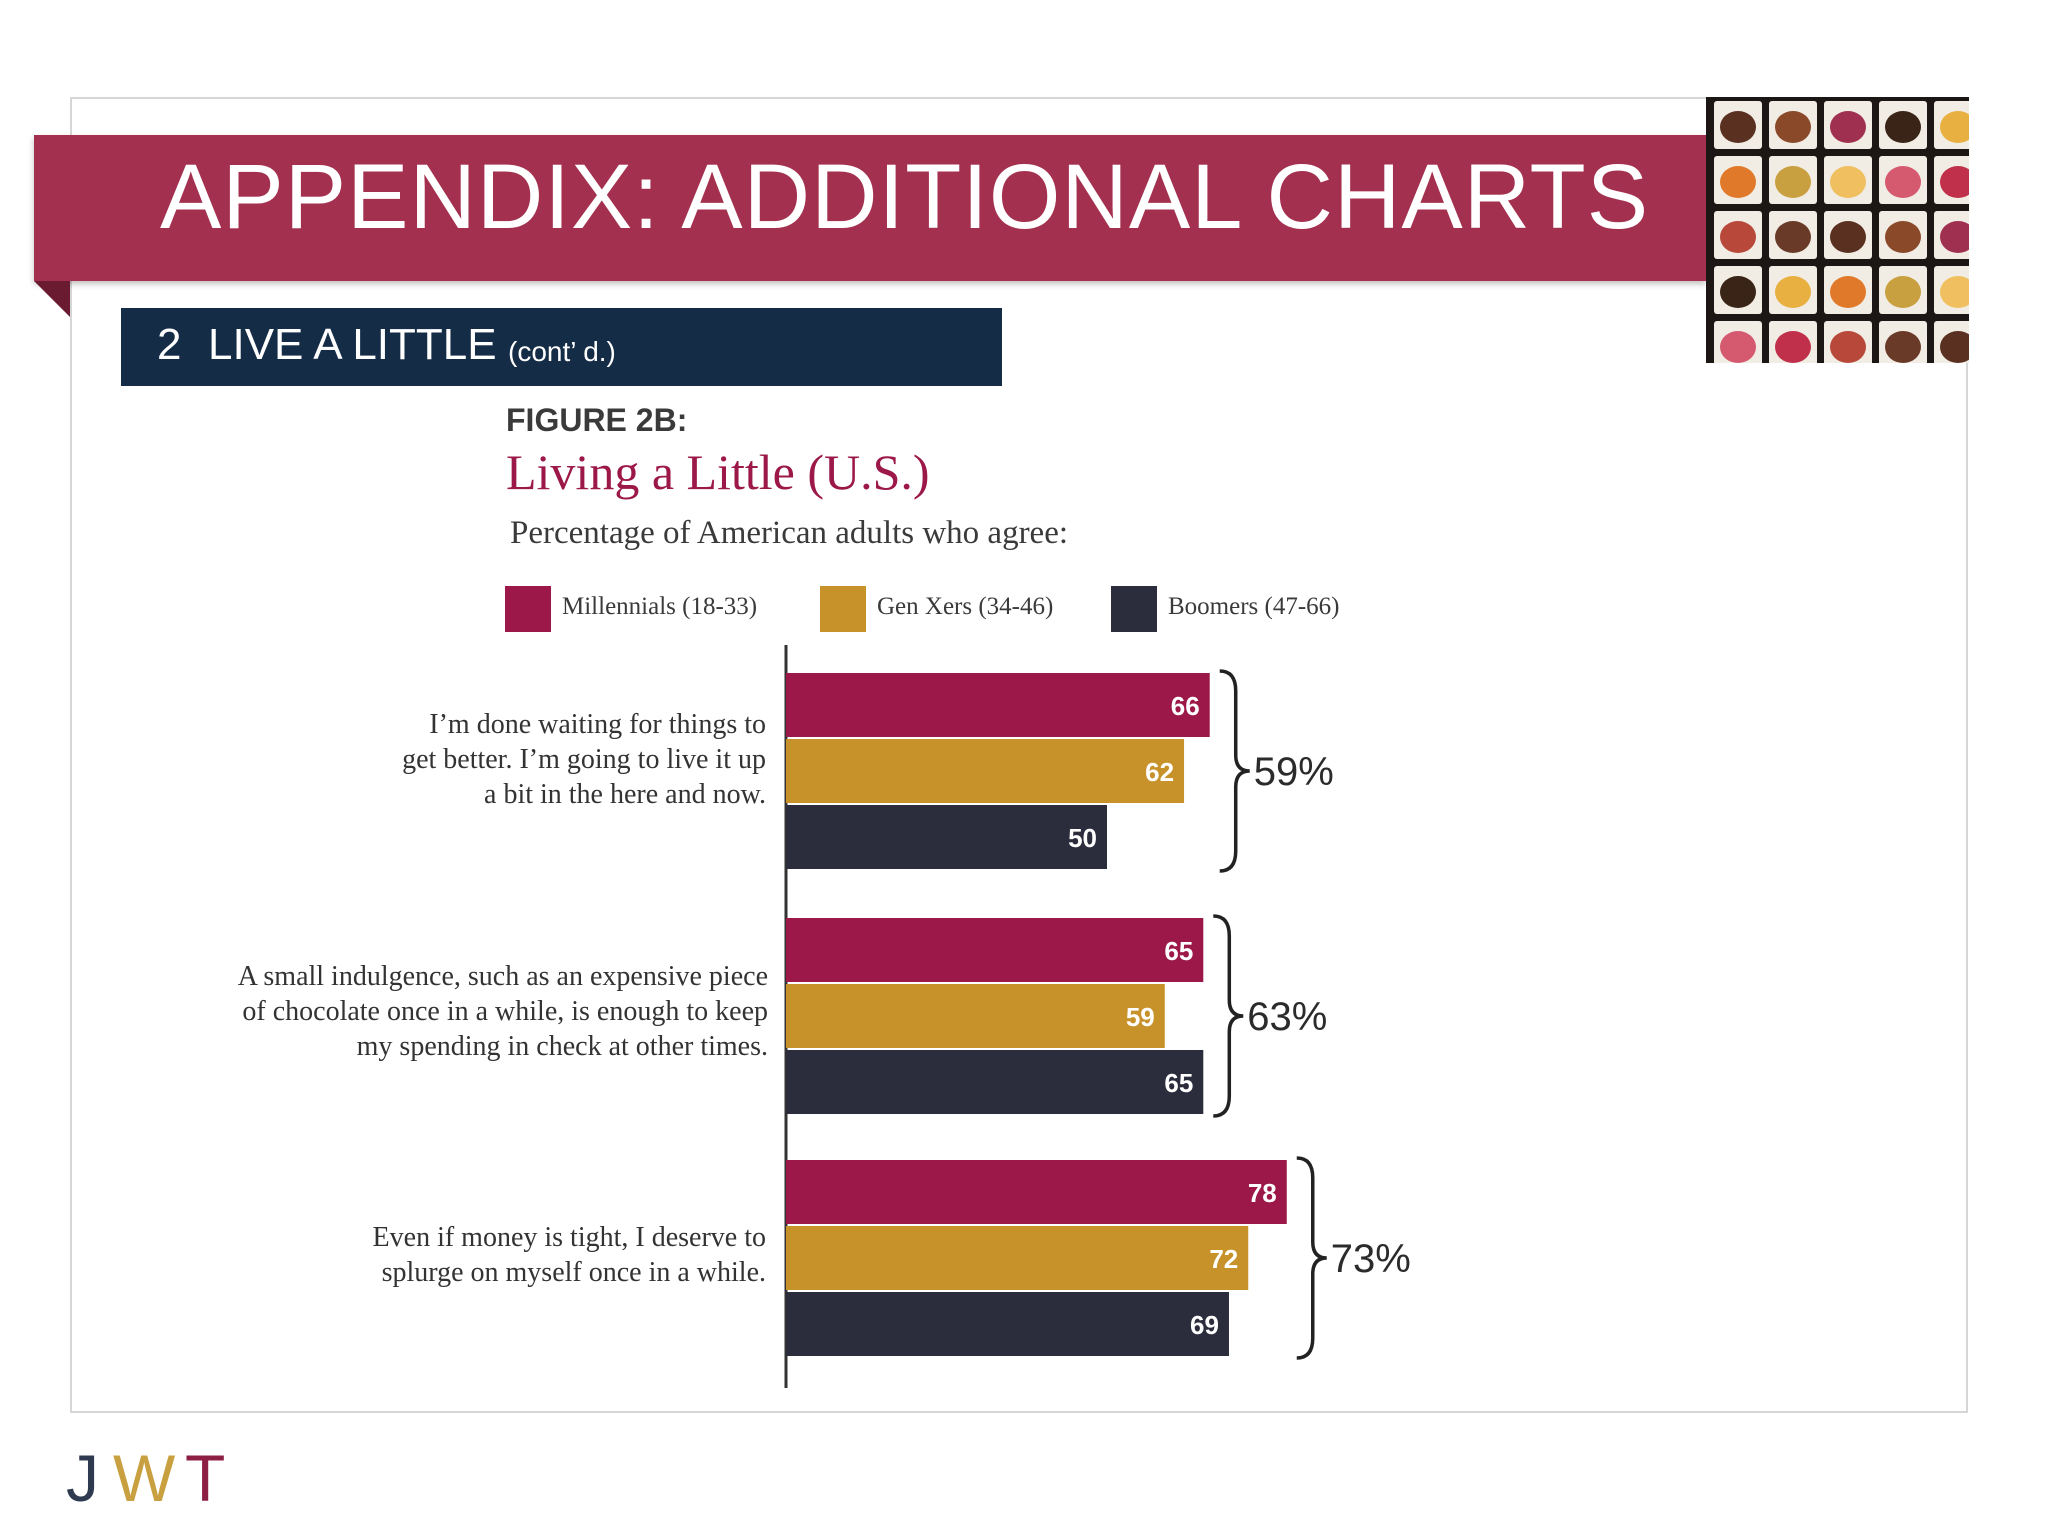 The height and width of the screenshot is (1536, 2048). What do you see at coordinates (52, 299) in the screenshot?
I see `banner-fold` at bounding box center [52, 299].